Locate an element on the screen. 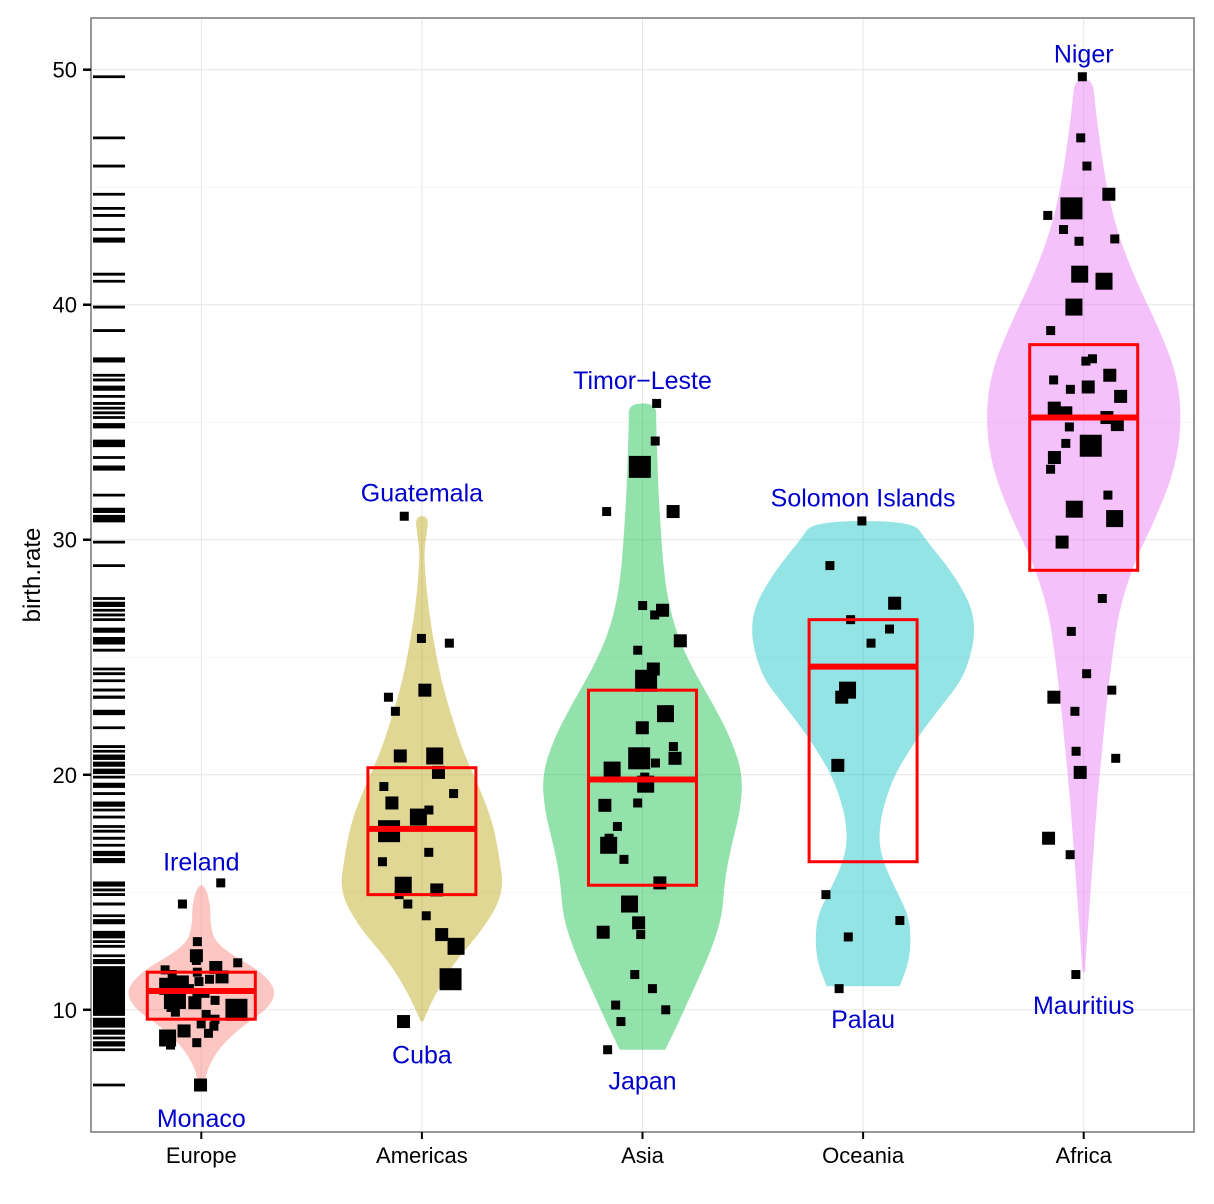 The width and height of the screenshot is (1214, 1204). x-tick-label: Oceania is located at coordinates (863, 1155).